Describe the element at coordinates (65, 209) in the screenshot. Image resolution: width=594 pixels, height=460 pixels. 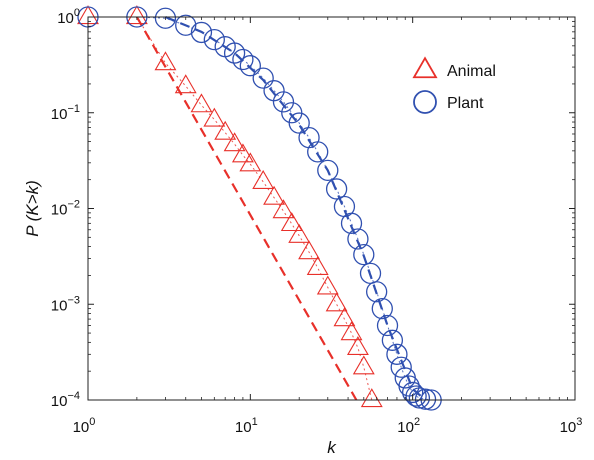
I see `y-tick-label: 10⁻²` at that location.